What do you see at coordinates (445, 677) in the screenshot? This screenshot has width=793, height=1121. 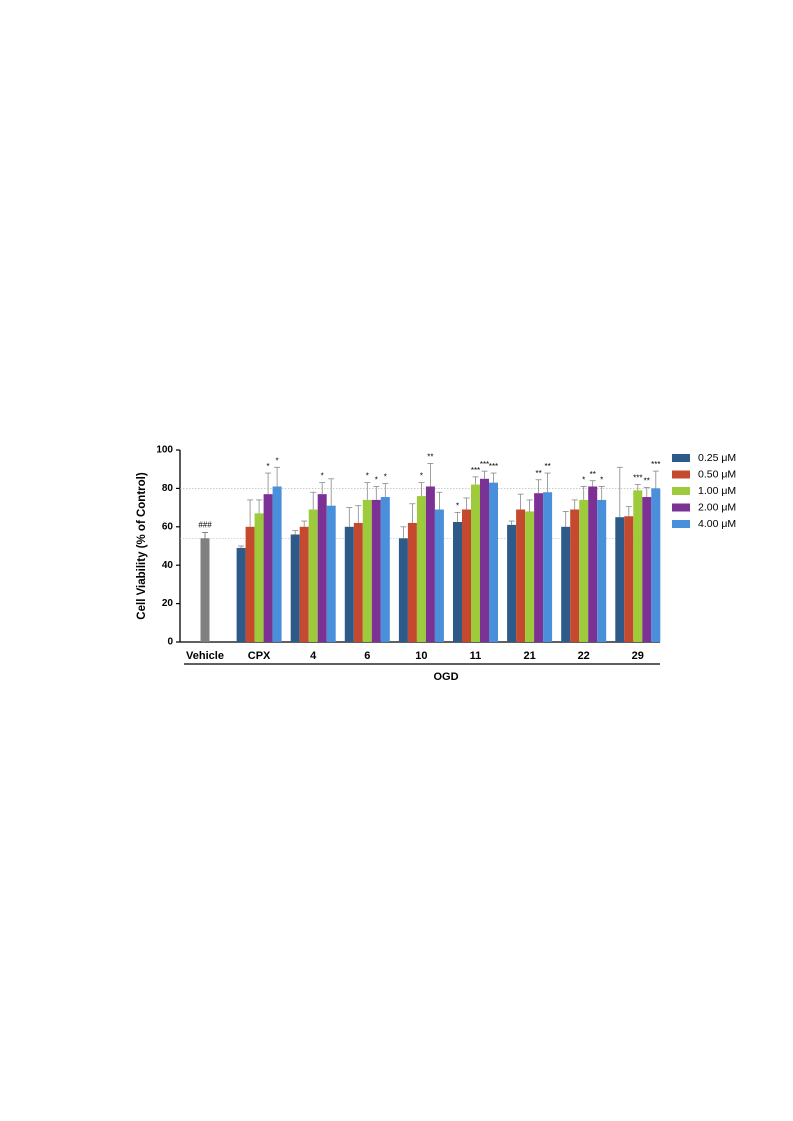 I see `group-label: OGD` at bounding box center [445, 677].